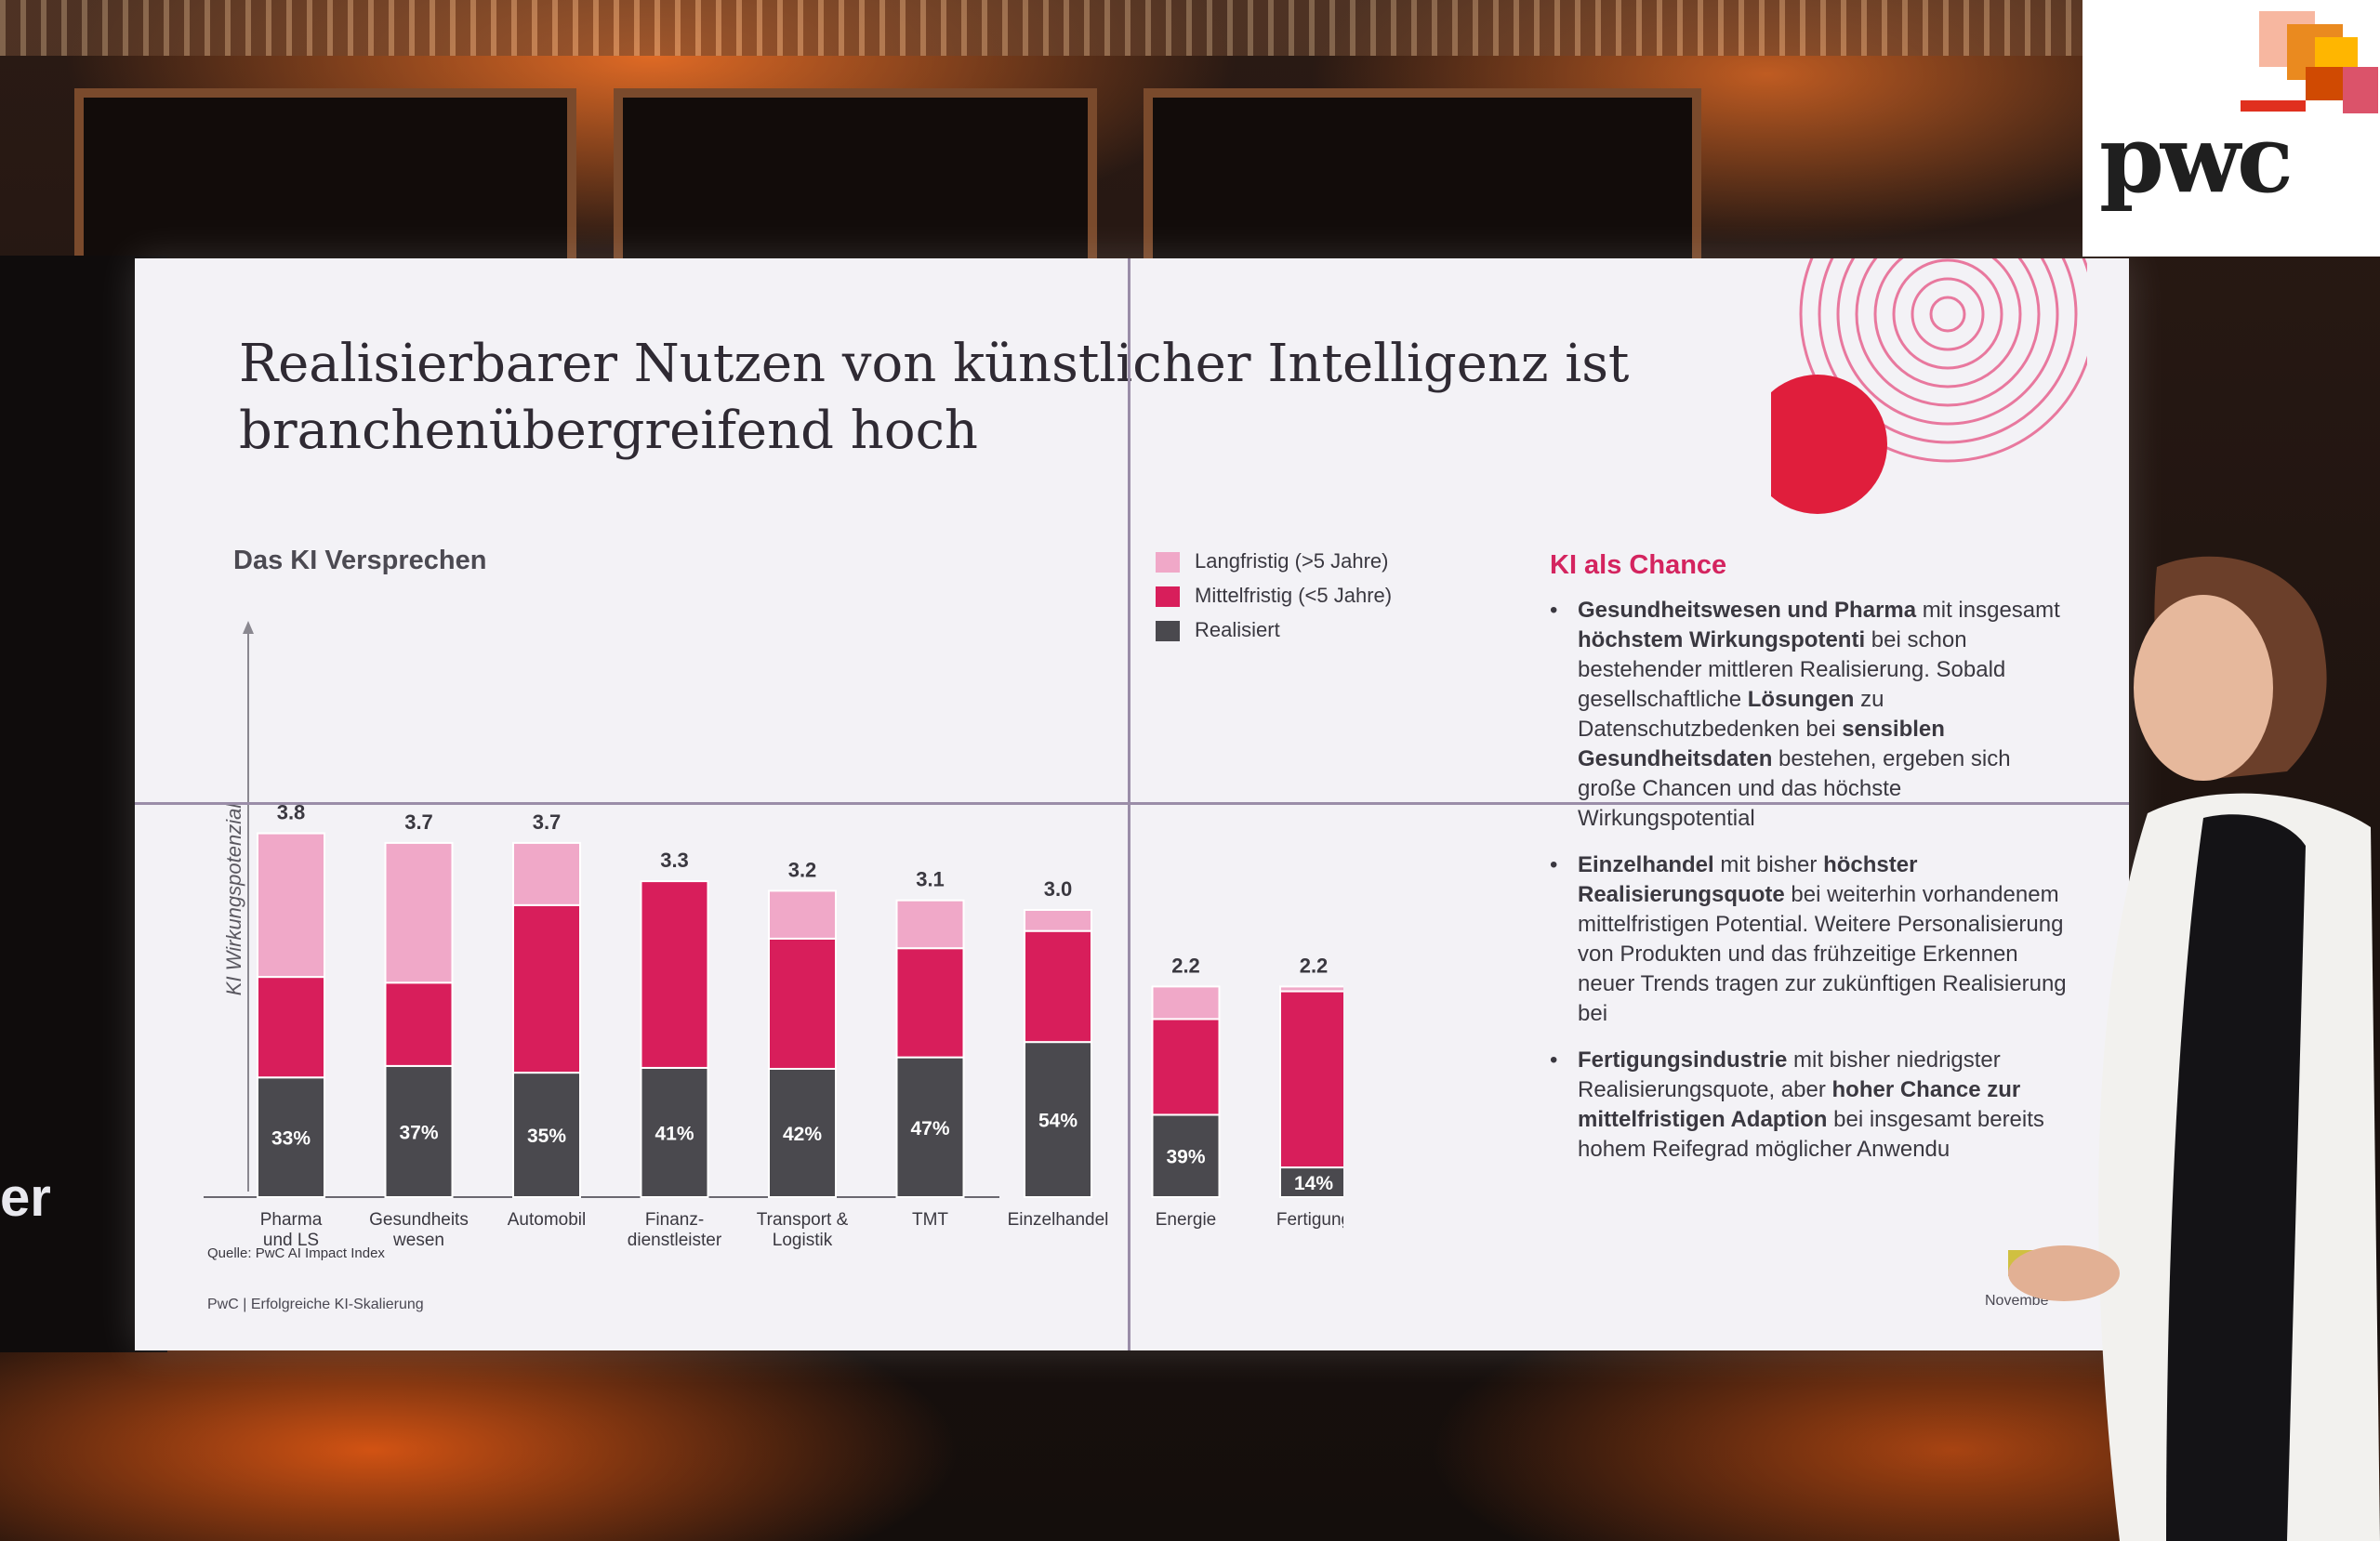 The width and height of the screenshot is (2380, 1541). I want to click on bar-total-label: 3.3, so click(674, 860).